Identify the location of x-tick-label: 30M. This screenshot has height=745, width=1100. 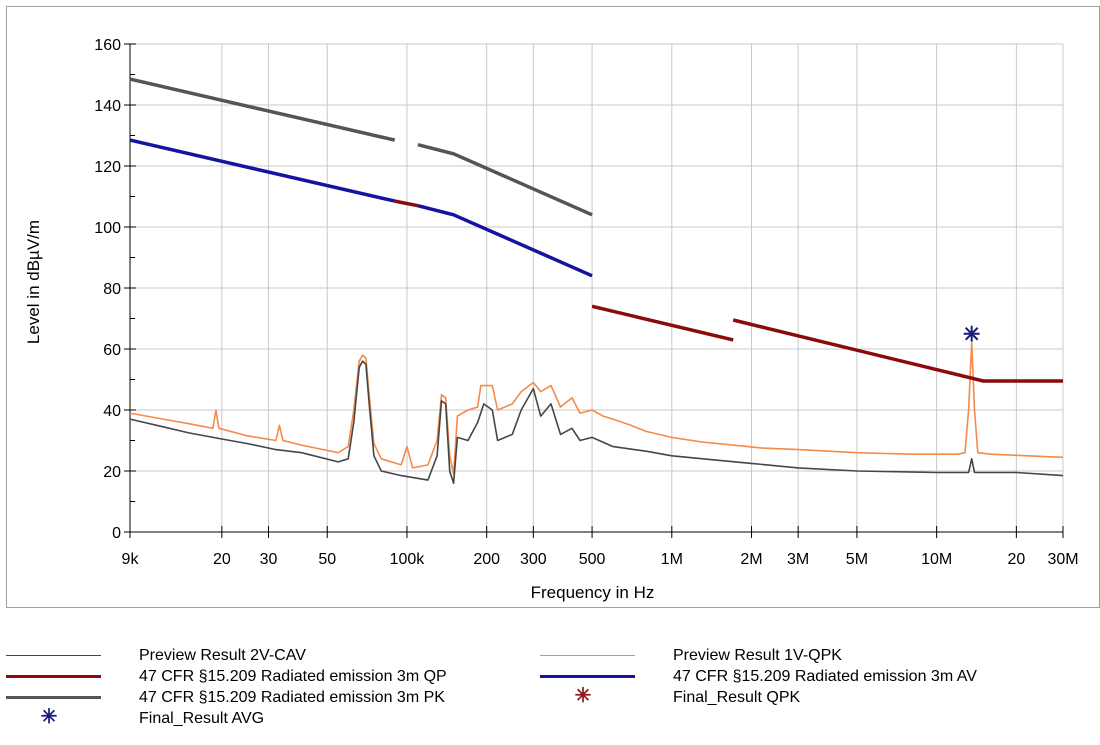
(1062, 559).